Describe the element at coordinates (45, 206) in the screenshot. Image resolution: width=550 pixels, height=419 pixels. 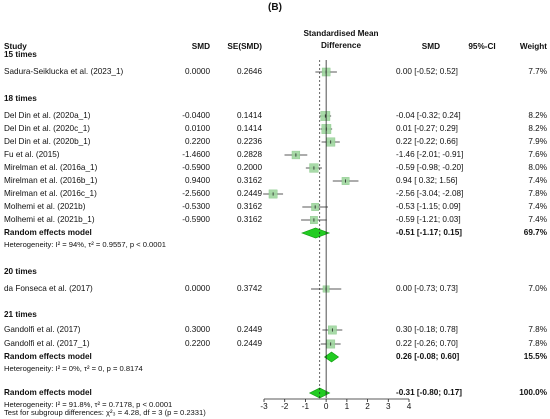
I see `study-label: Molhemi et al. (2021b)` at that location.